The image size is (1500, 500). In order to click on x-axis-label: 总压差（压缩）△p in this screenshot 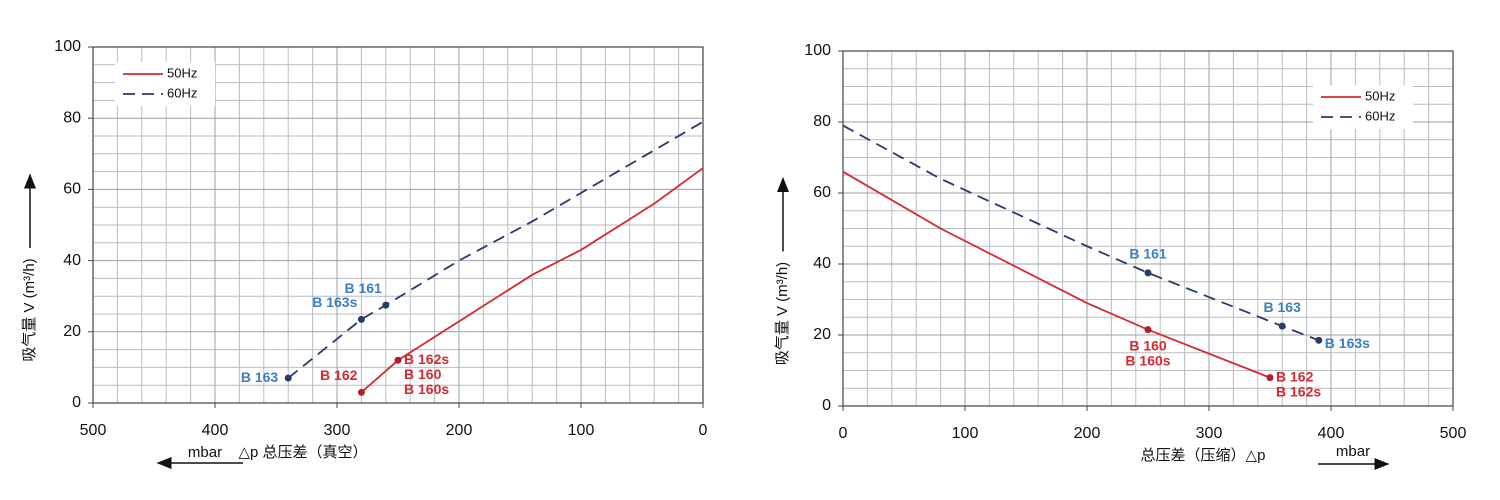, I will do `click(1203, 455)`.